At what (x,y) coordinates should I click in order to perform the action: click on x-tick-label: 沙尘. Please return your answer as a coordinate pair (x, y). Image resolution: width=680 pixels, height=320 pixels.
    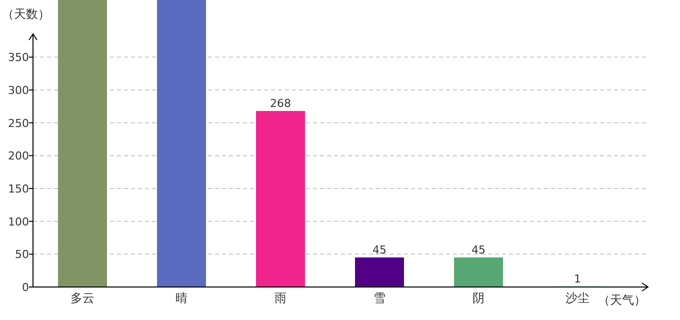
    Looking at the image, I should click on (578, 298).